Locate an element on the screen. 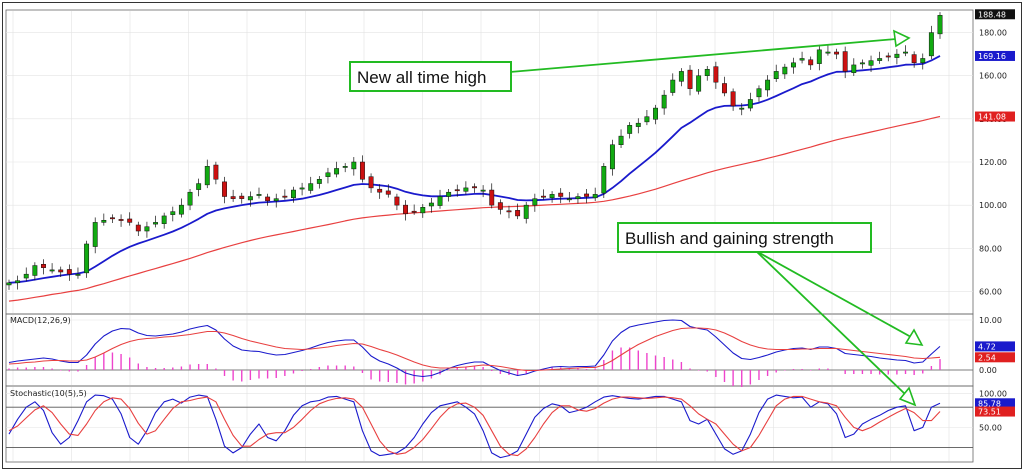 The width and height of the screenshot is (1024, 471). price-tick-label: 160.00 is located at coordinates (993, 76).